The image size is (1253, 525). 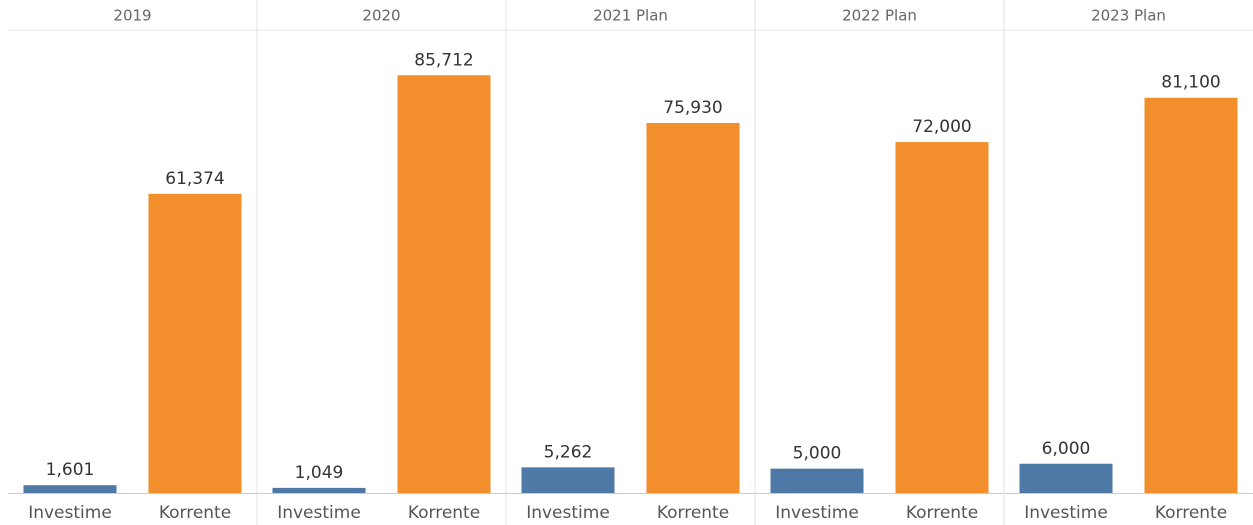 I want to click on panel-title: 2020, so click(x=381, y=16).